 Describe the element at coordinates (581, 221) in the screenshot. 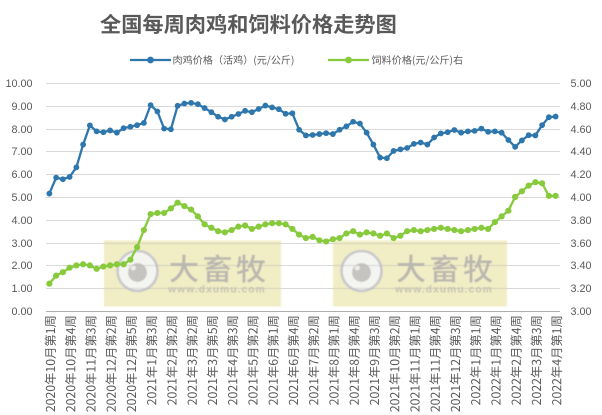

I see `svg-text: 3.80` at that location.